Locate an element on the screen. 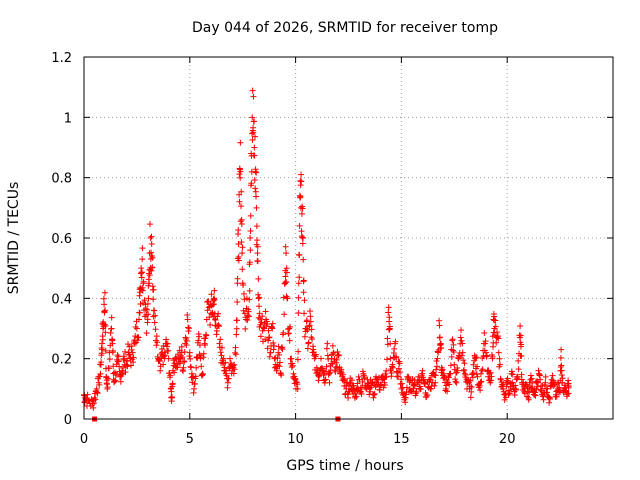 Image resolution: width=640 pixels, height=480 pixels. x-tick-label: 0 is located at coordinates (84, 439).